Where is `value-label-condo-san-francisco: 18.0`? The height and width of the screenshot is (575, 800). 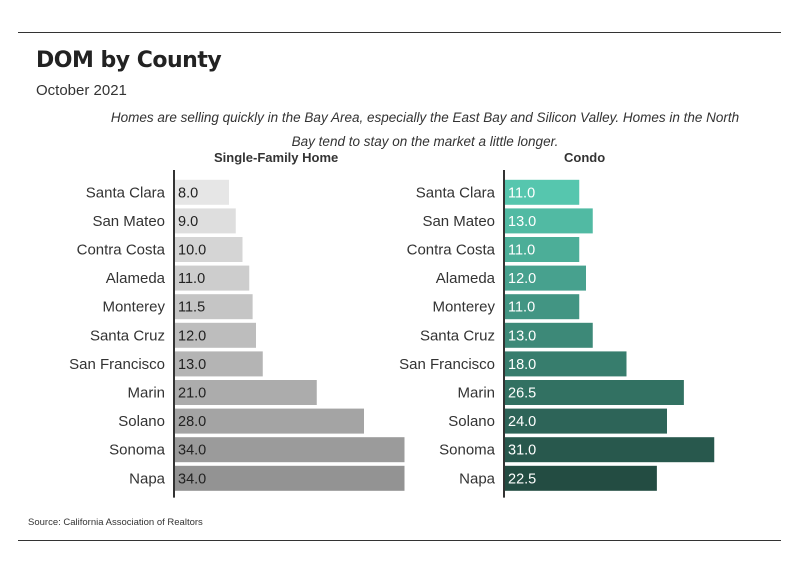
value-label-condo-san-francisco: 18.0 is located at coordinates (522, 365).